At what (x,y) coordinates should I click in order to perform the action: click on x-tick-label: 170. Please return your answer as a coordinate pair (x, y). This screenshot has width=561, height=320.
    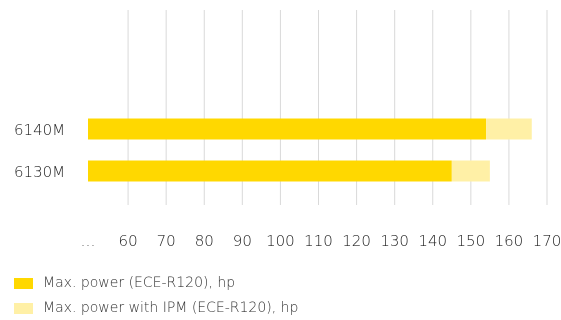
    Looking at the image, I should click on (547, 241).